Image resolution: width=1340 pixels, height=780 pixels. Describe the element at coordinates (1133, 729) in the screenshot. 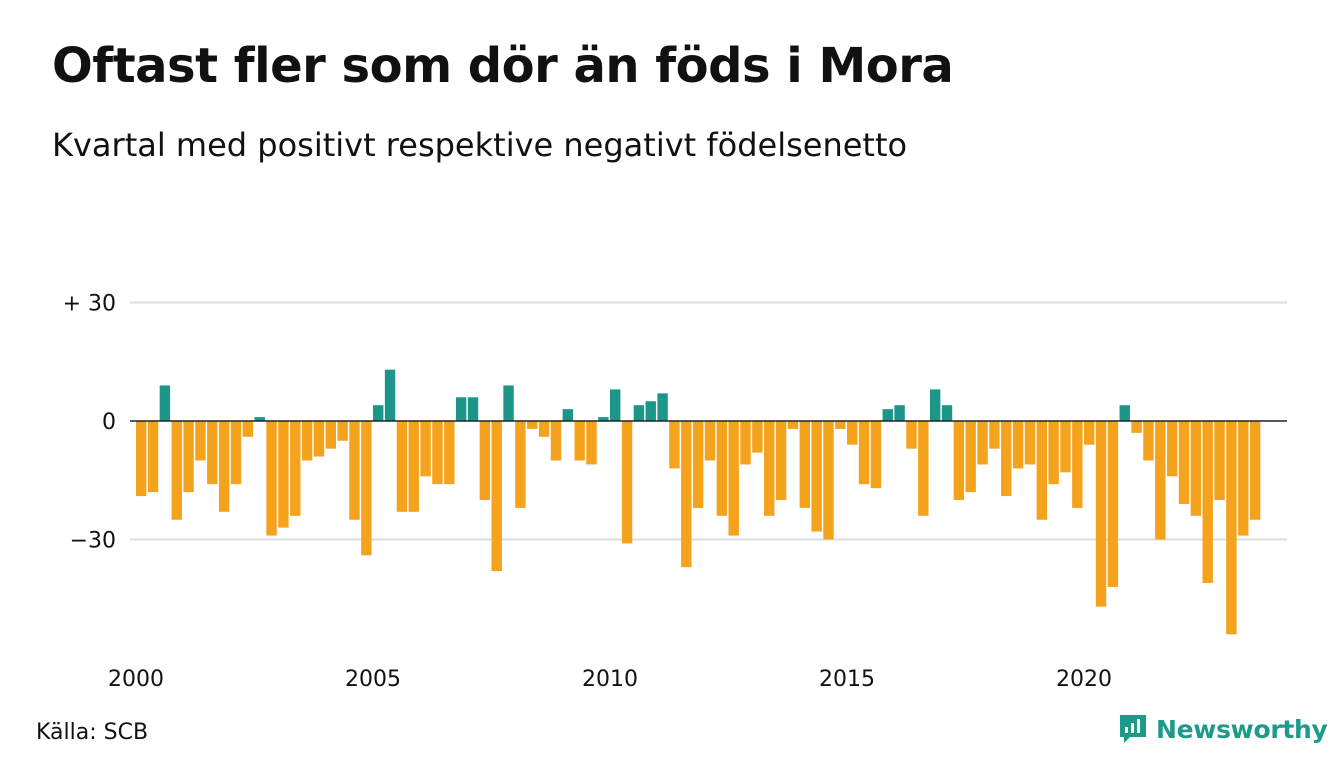

I see `newsworthy-logo-icon` at that location.